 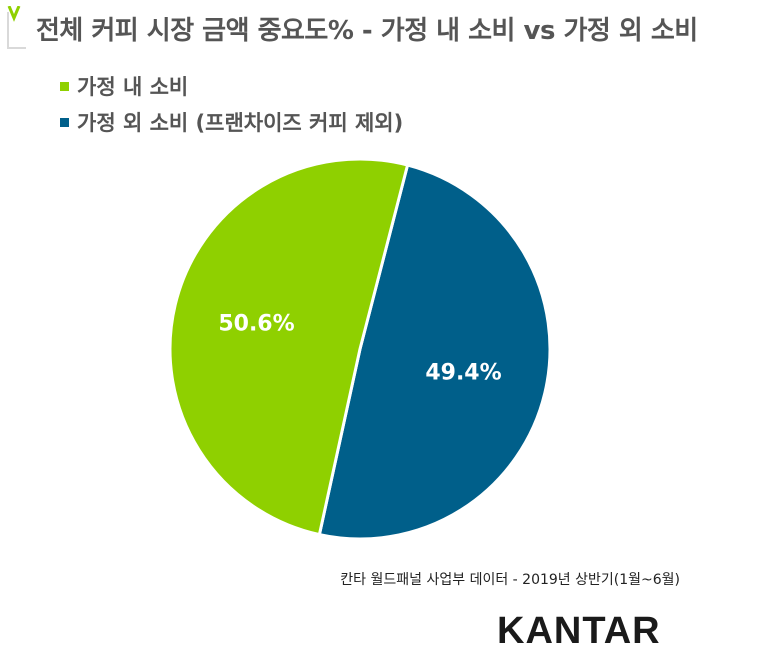 I want to click on source-note: 칸타 월드패널 사업부 데이터 - 2019년 상반기(1월~6월), so click(x=510, y=580).